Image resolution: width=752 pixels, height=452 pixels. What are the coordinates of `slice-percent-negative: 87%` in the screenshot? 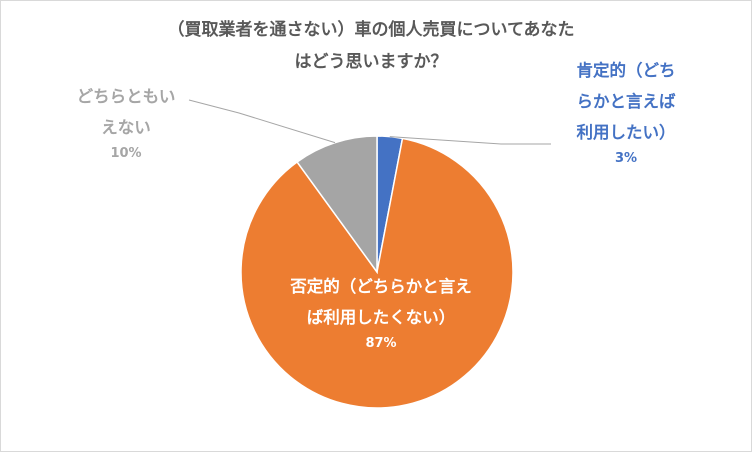 It's located at (381, 343).